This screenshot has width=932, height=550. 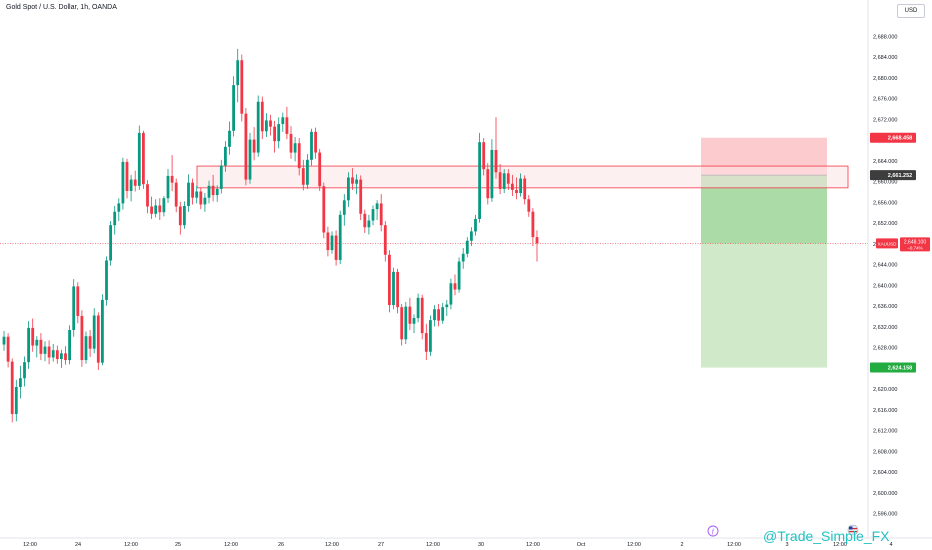 I want to click on stop-price-label-bg, so click(x=893, y=137).